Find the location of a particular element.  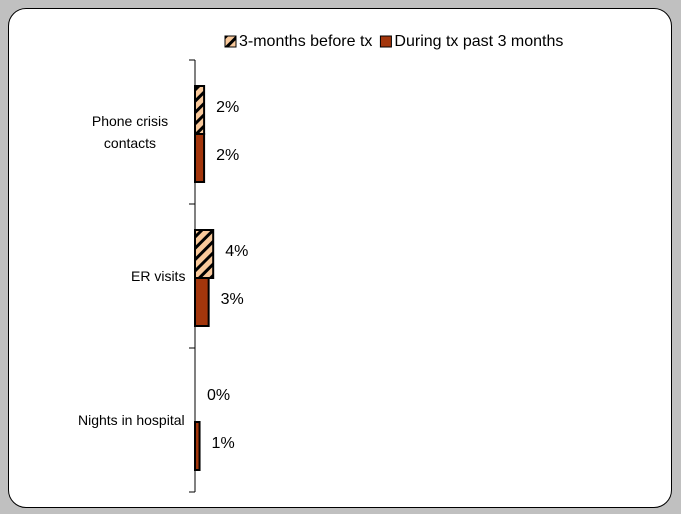

data-label: 1% is located at coordinates (223, 443).